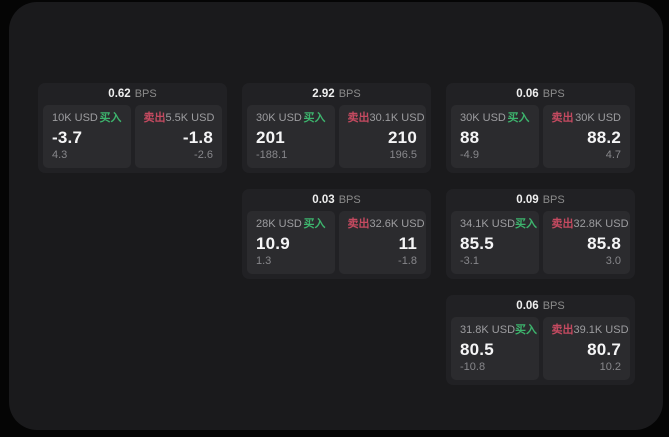 Image resolution: width=669 pixels, height=437 pixels. Describe the element at coordinates (323, 200) in the screenshot. I see `bps-value: 0.03` at that location.